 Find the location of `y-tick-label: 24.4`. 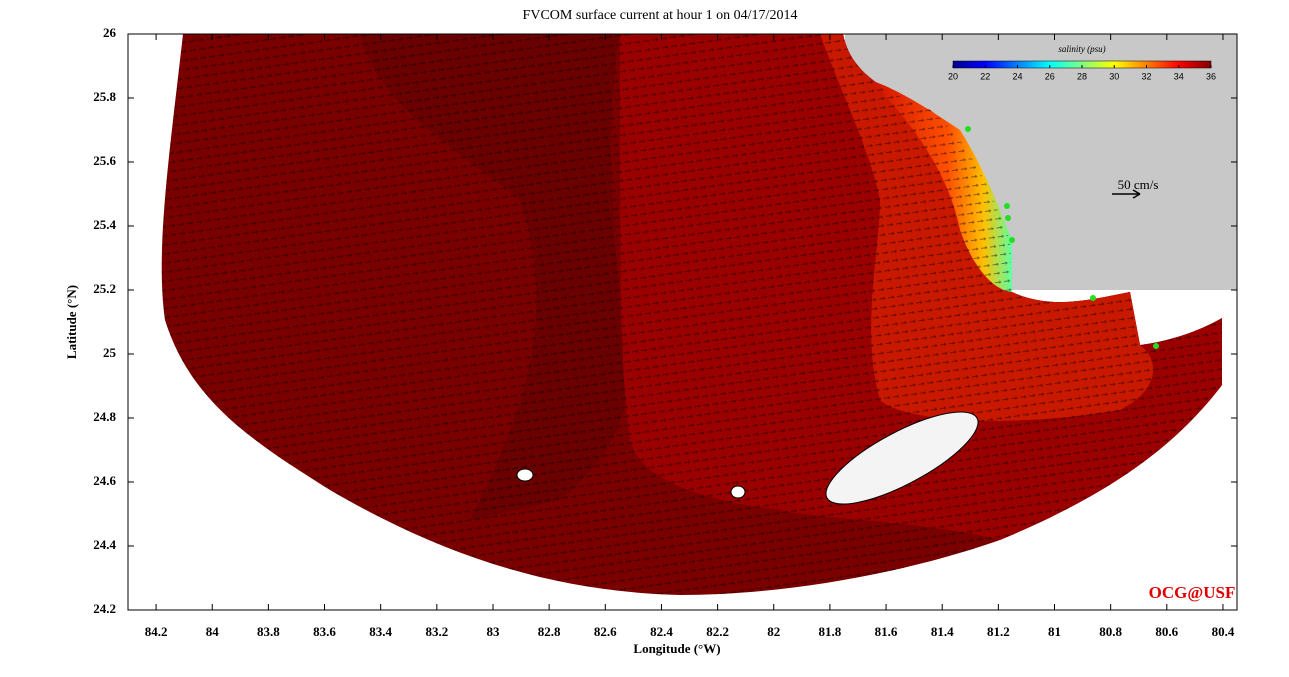

y-tick-label: 24.4 is located at coordinates (104, 544).